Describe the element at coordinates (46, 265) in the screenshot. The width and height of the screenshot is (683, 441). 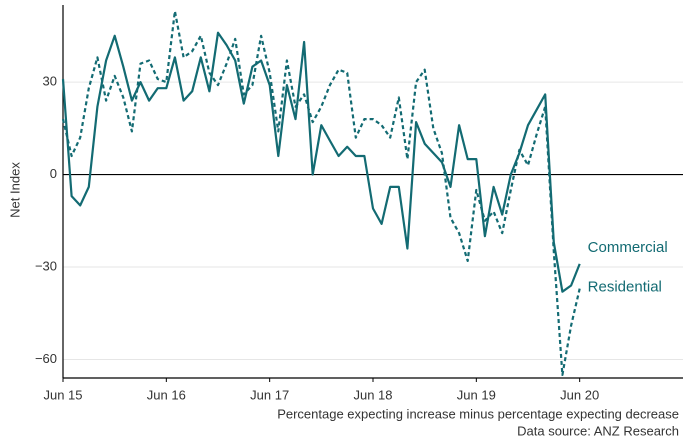
I see `y-tick-label: −30` at that location.